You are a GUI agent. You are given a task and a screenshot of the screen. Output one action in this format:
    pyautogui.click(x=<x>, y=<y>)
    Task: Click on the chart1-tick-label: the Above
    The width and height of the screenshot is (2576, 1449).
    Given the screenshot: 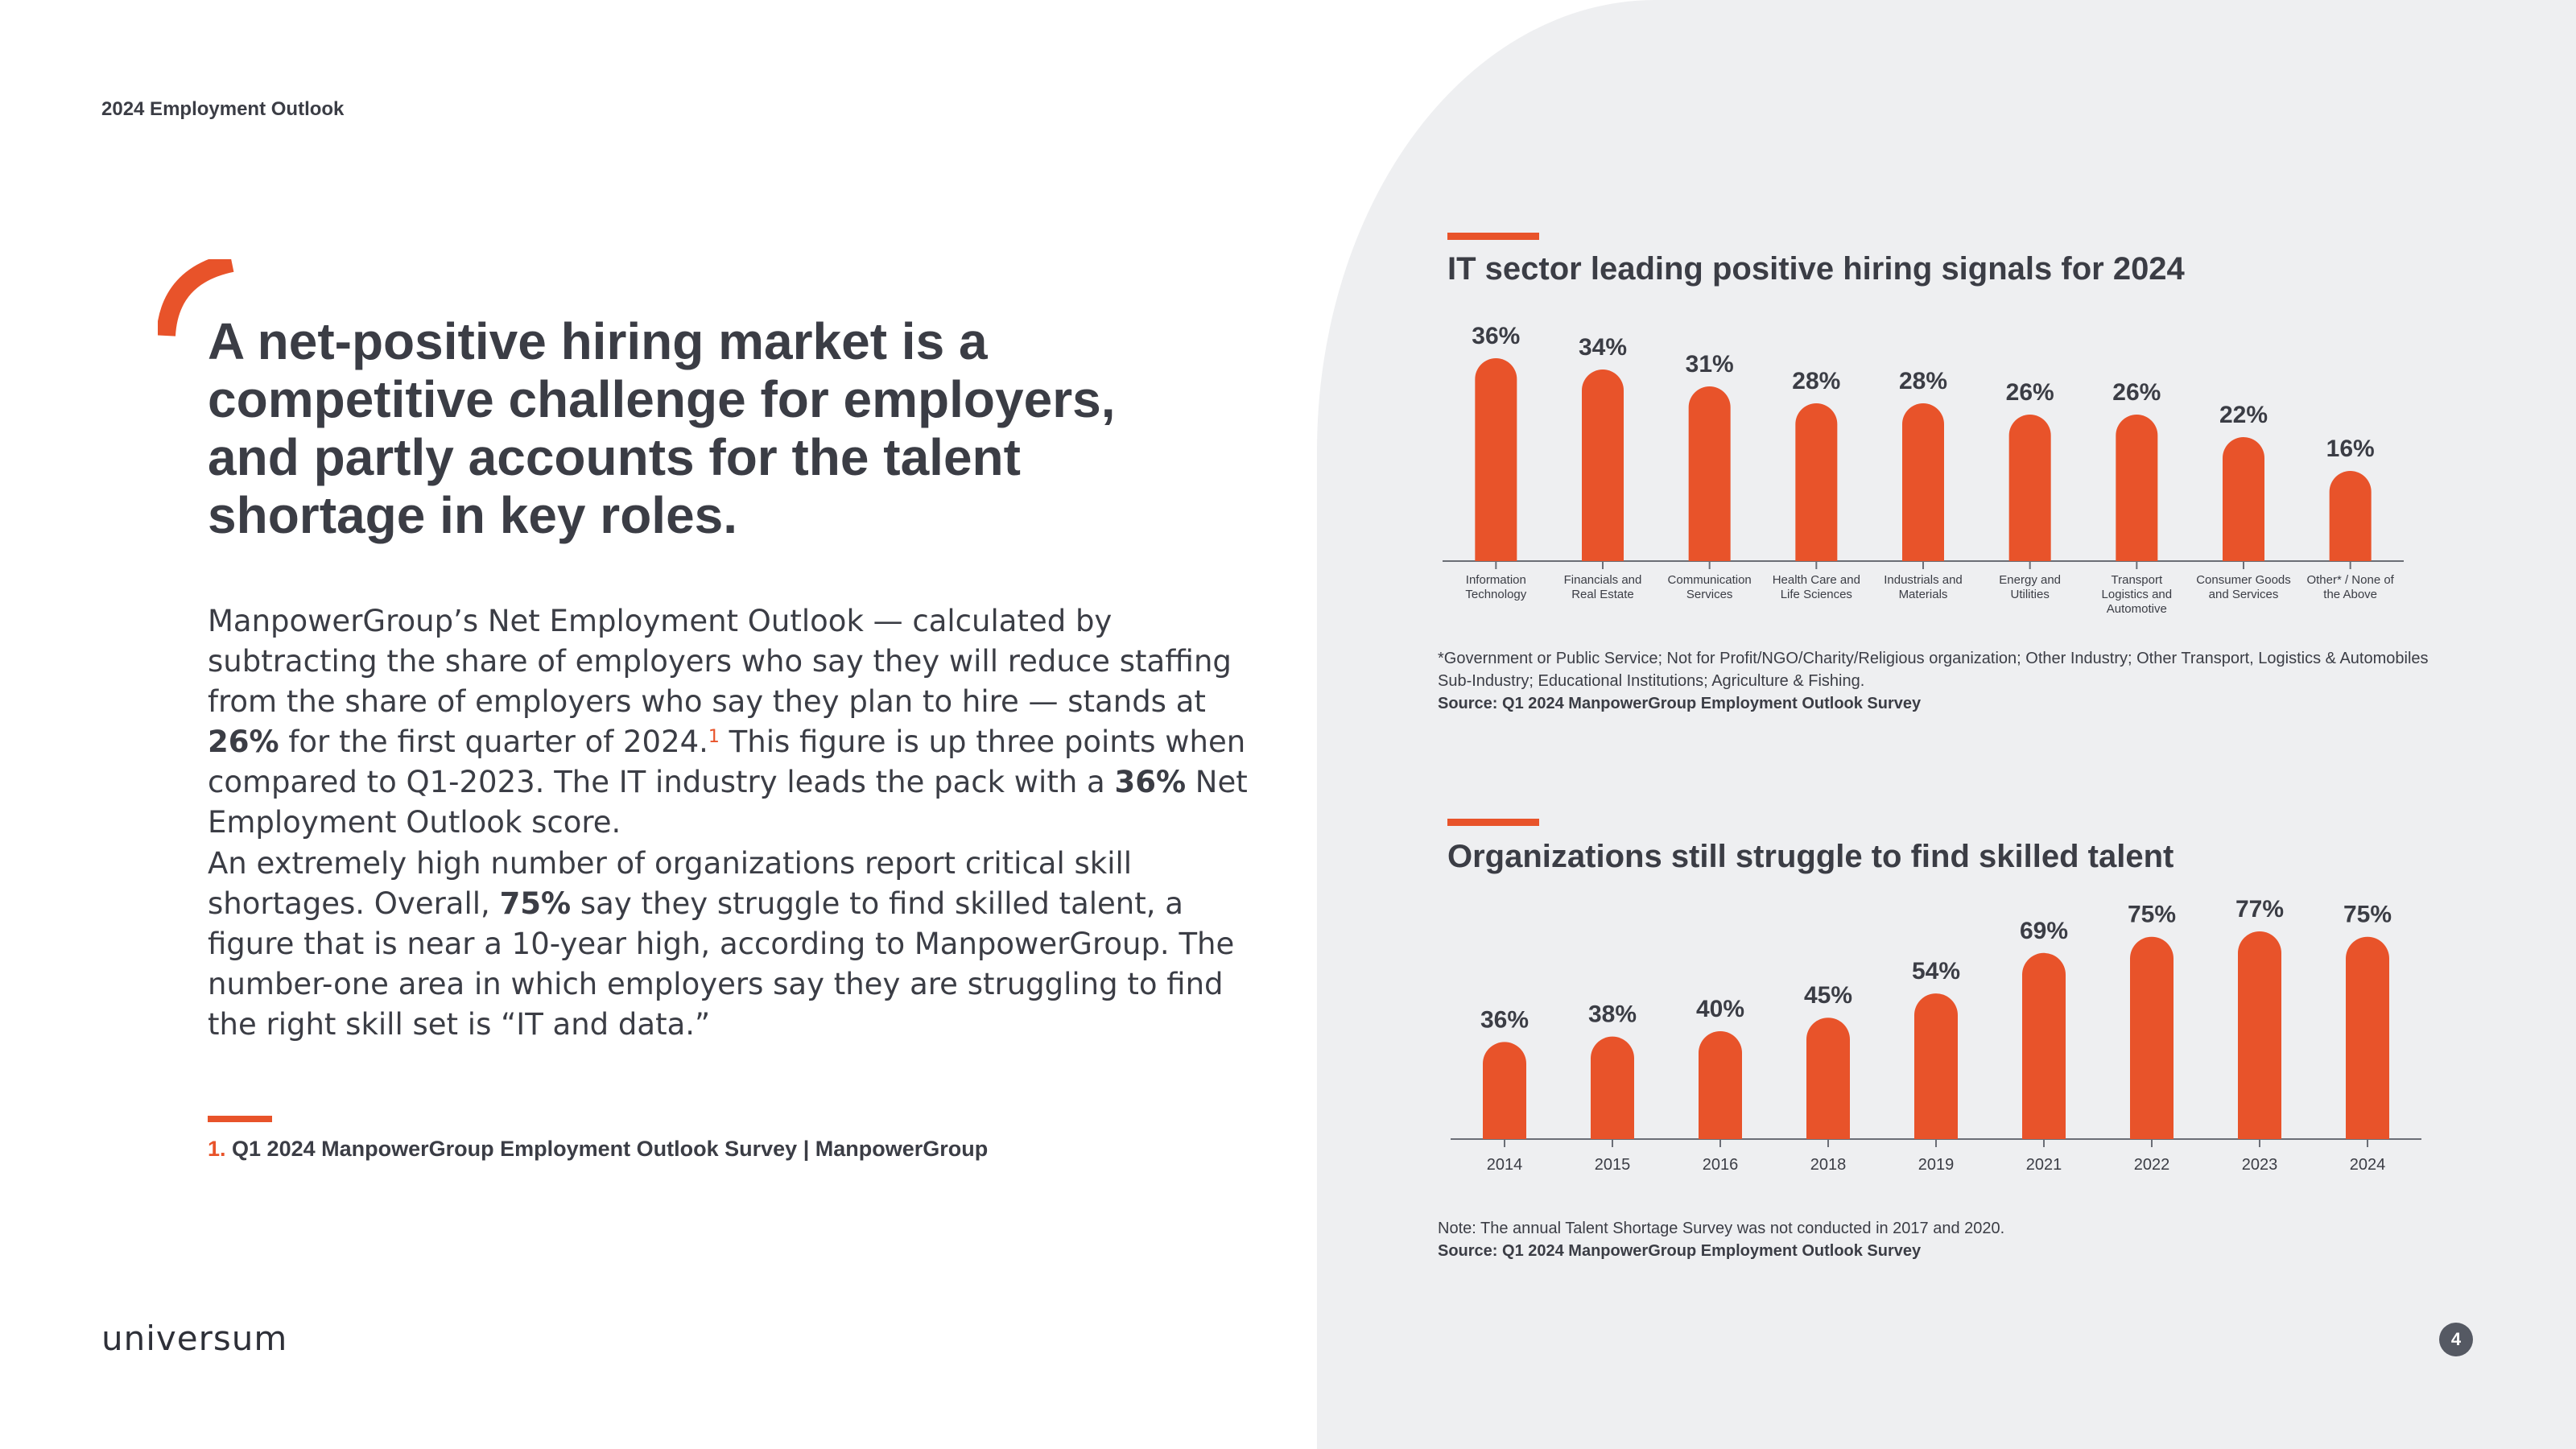 What is the action you would take?
    pyautogui.click(x=2350, y=594)
    